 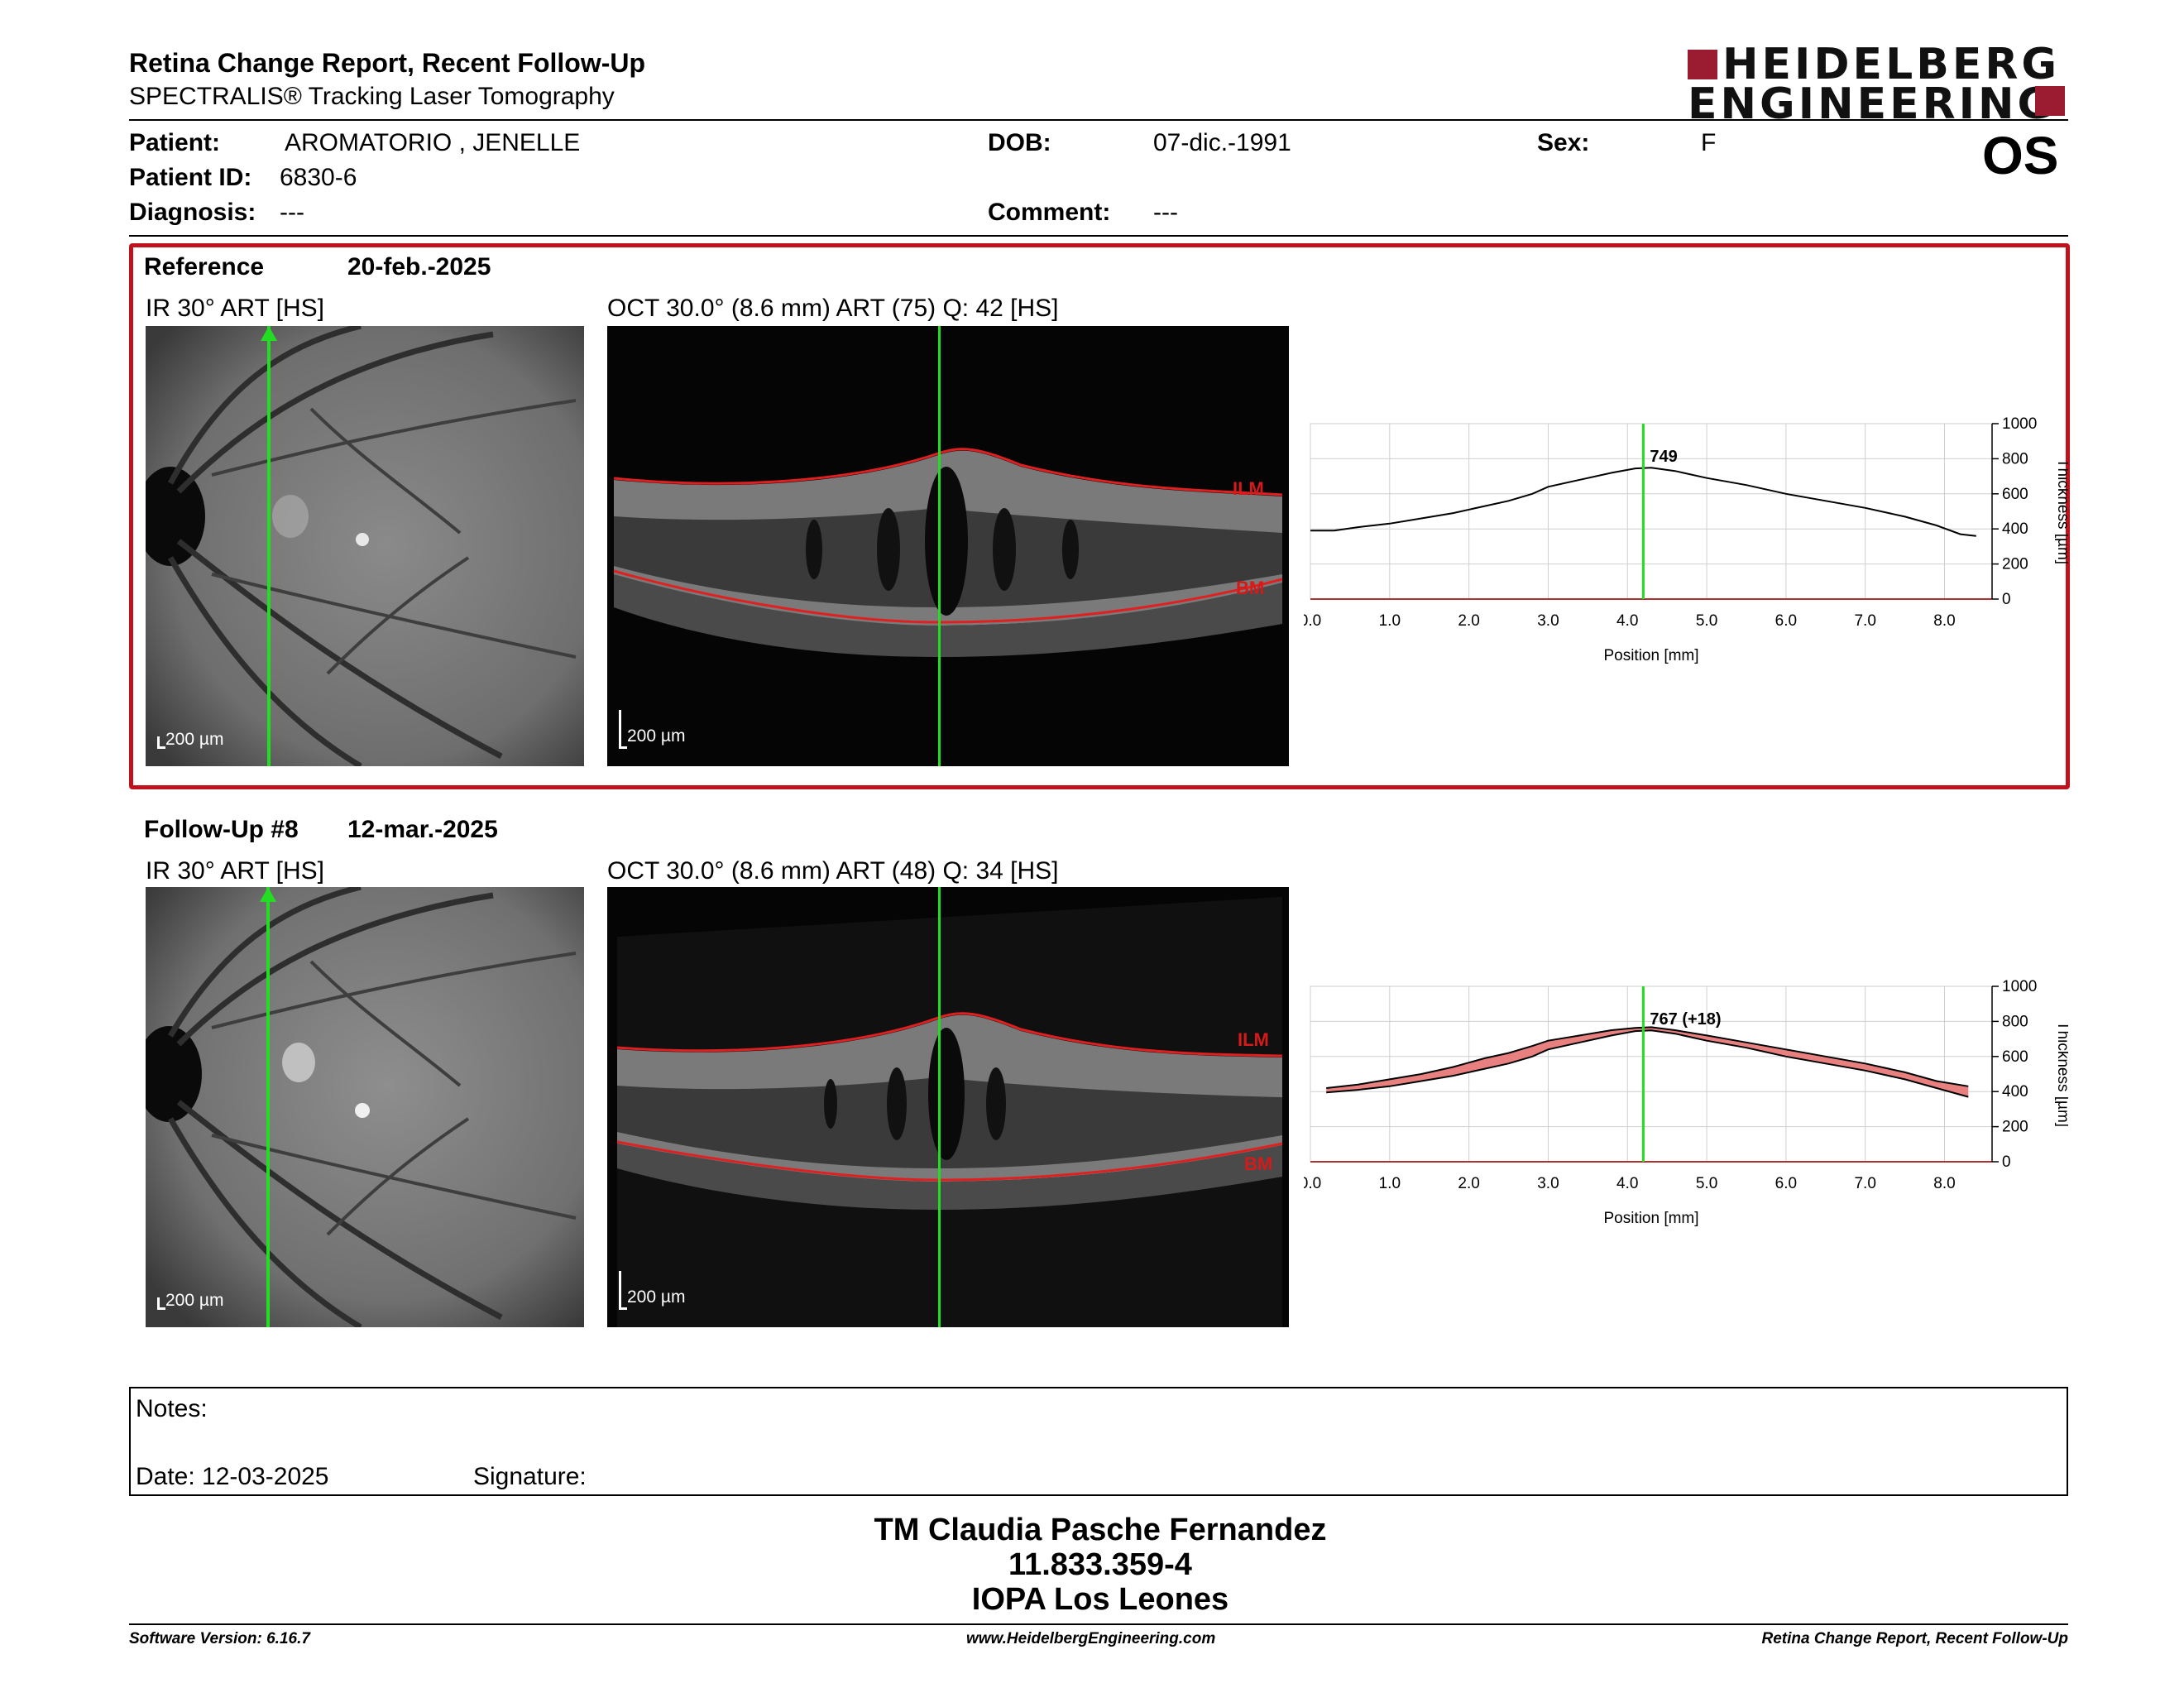 I want to click on sex-value: F, so click(x=1709, y=142).